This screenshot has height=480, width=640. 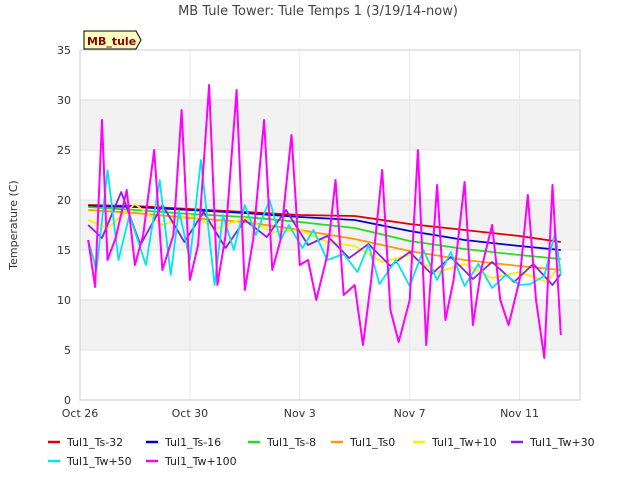 I want to click on legend-label: Tul1_Ts-8, so click(x=291, y=442).